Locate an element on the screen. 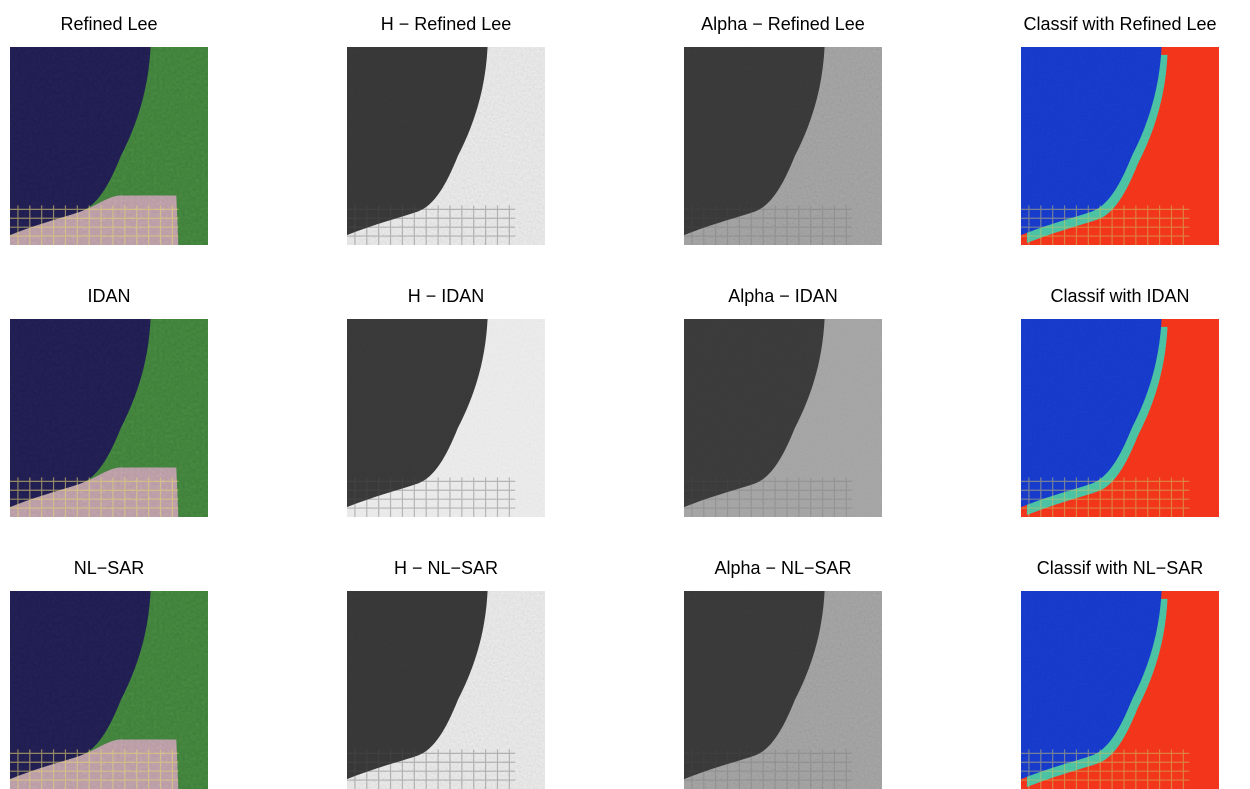 The height and width of the screenshot is (789, 1250). panel-title: Alpha − IDAN is located at coordinates (783, 296).